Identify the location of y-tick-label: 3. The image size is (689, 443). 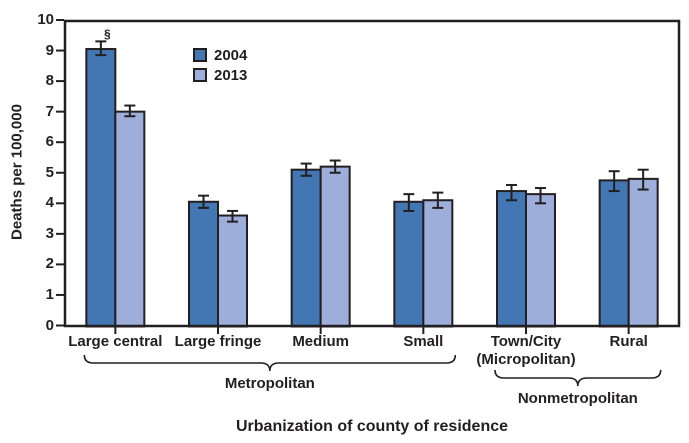
(49, 233).